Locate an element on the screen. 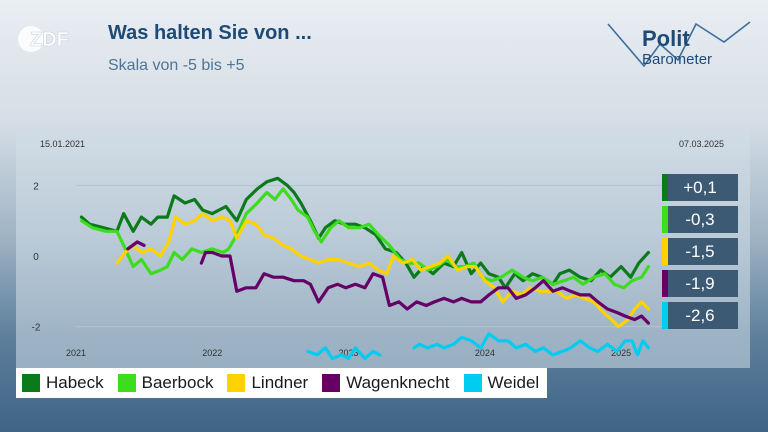 The width and height of the screenshot is (768, 432). badge-baerbock: -0,3 is located at coordinates (700, 219).